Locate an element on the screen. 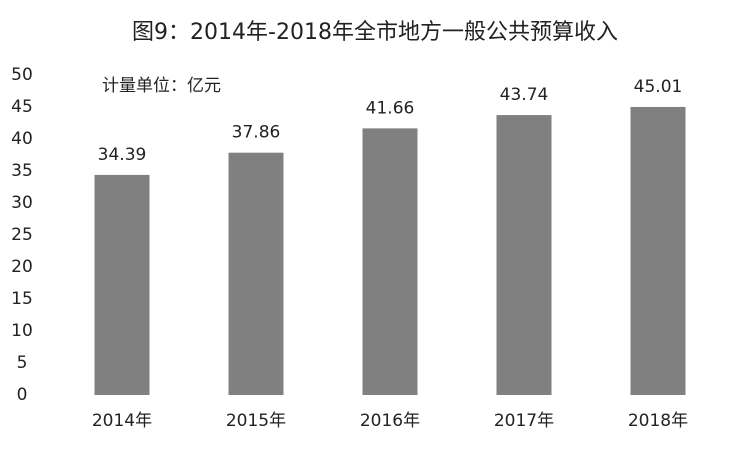 The height and width of the screenshot is (451, 750). y-tick-label: 15 is located at coordinates (22, 299).